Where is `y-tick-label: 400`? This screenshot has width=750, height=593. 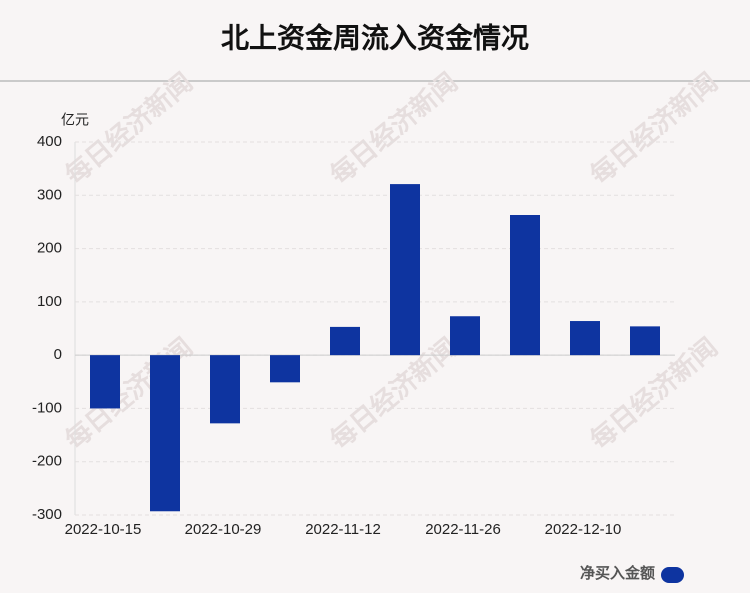 y-tick-label: 400 is located at coordinates (49, 141).